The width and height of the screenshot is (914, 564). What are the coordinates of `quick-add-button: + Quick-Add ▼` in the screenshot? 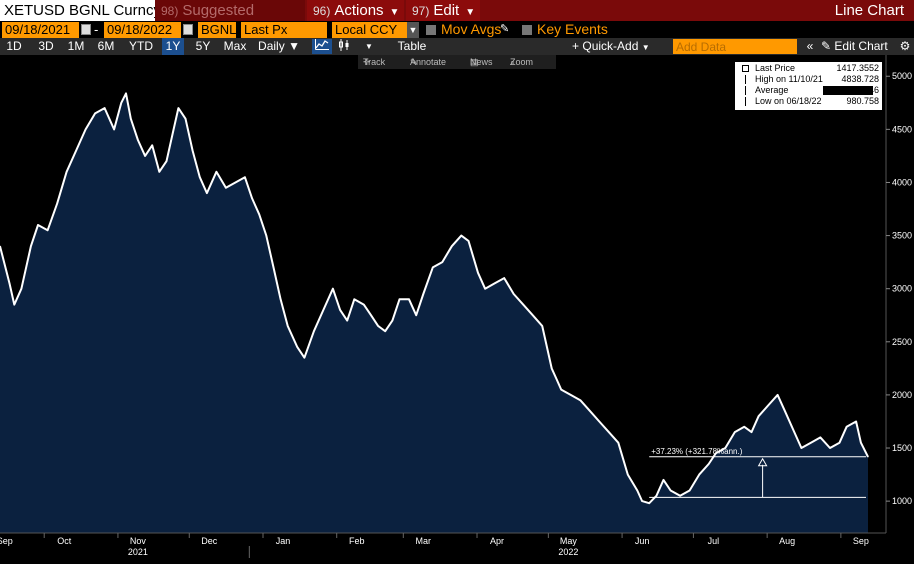 It's located at (619, 46).